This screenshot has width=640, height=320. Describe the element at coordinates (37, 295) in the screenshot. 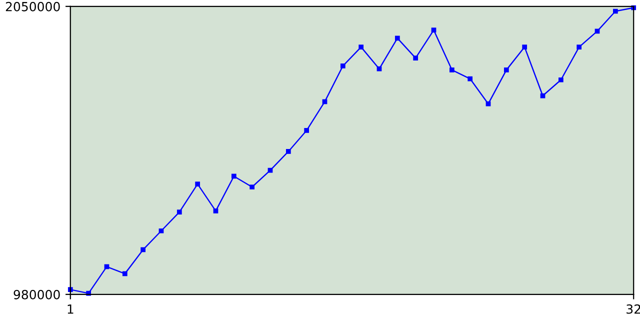

I see `y-tick-label: 980000` at that location.